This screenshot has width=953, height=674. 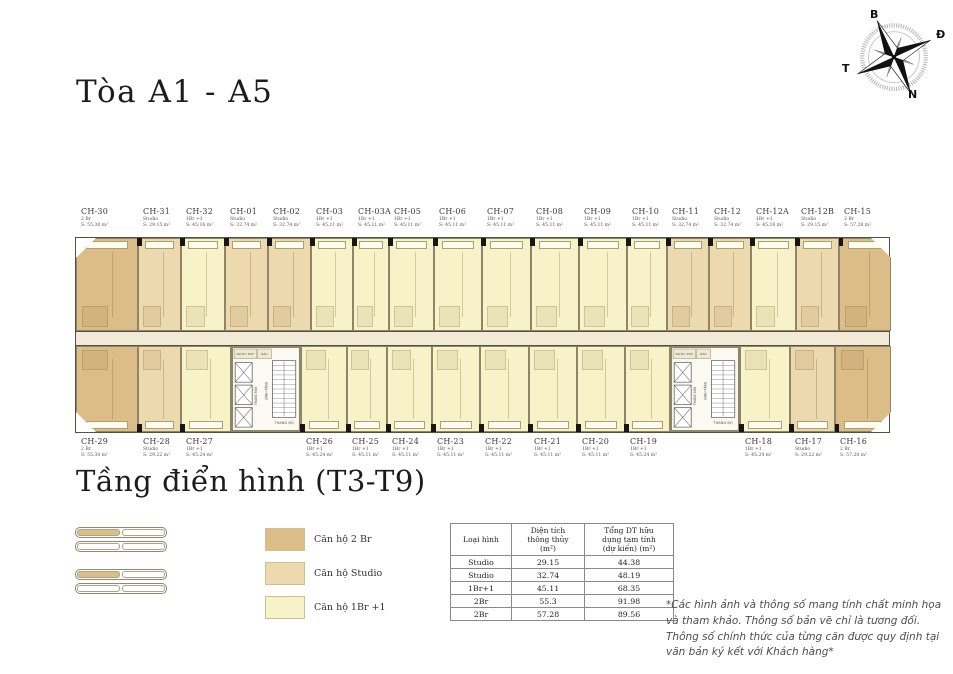 I want to click on table-cell: 48.19, so click(x=629, y=575).